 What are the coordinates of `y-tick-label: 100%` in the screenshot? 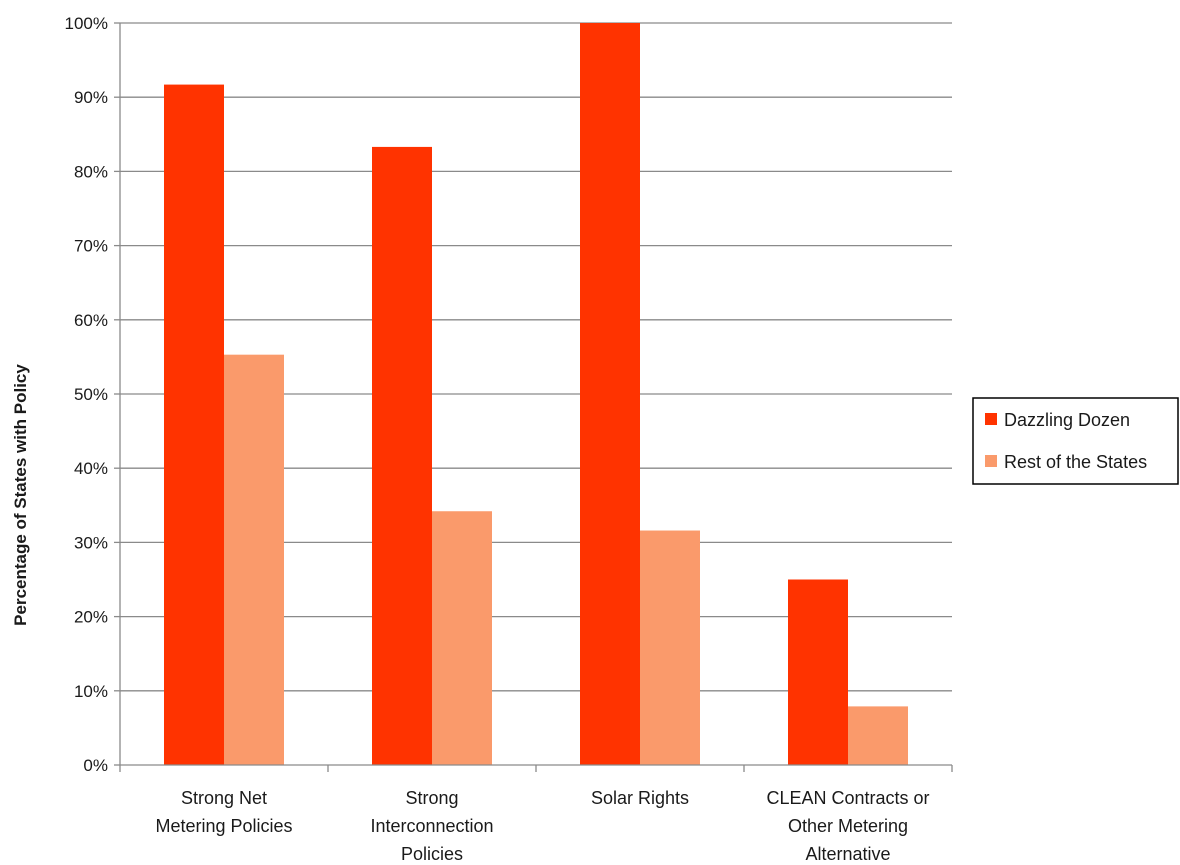 It's located at (86, 23).